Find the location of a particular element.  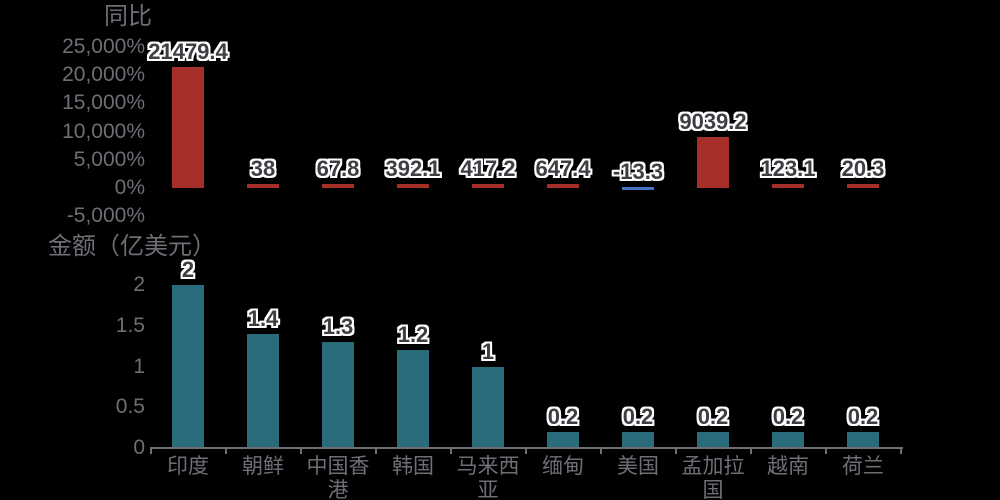

x-axis-line is located at coordinates (526, 448).